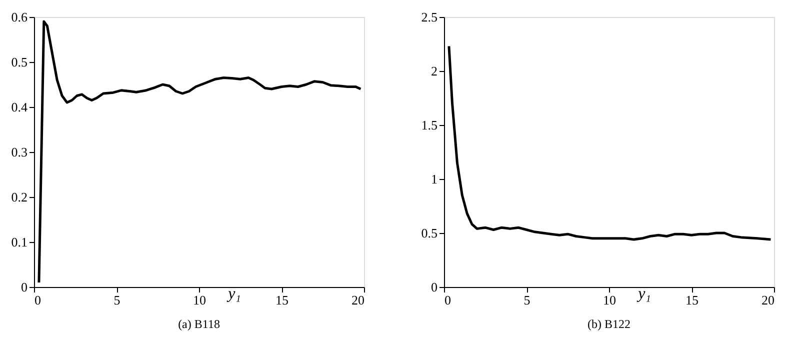 This screenshot has width=810, height=360. What do you see at coordinates (19, 152) in the screenshot?
I see `y-tick-label: 0.3` at bounding box center [19, 152].